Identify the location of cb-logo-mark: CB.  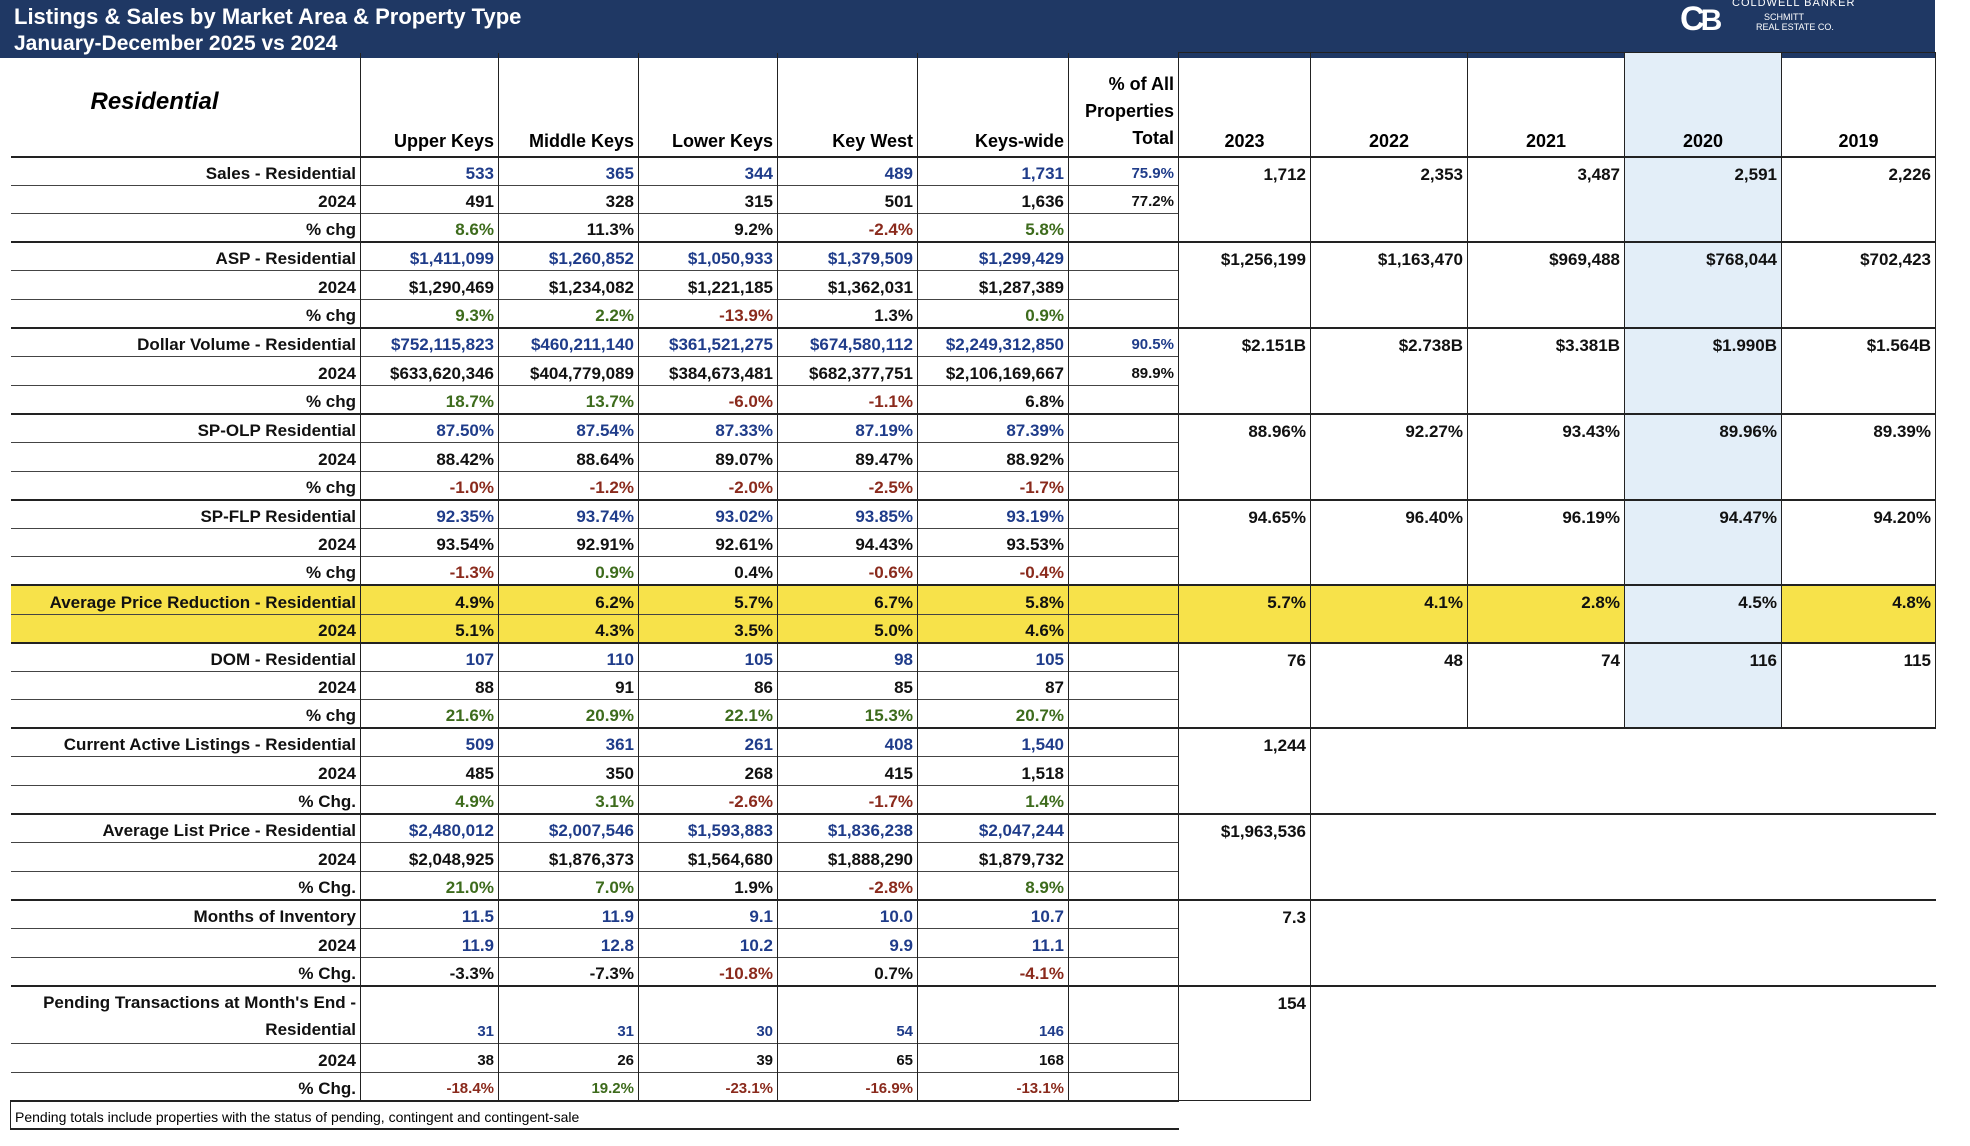
(1701, 19).